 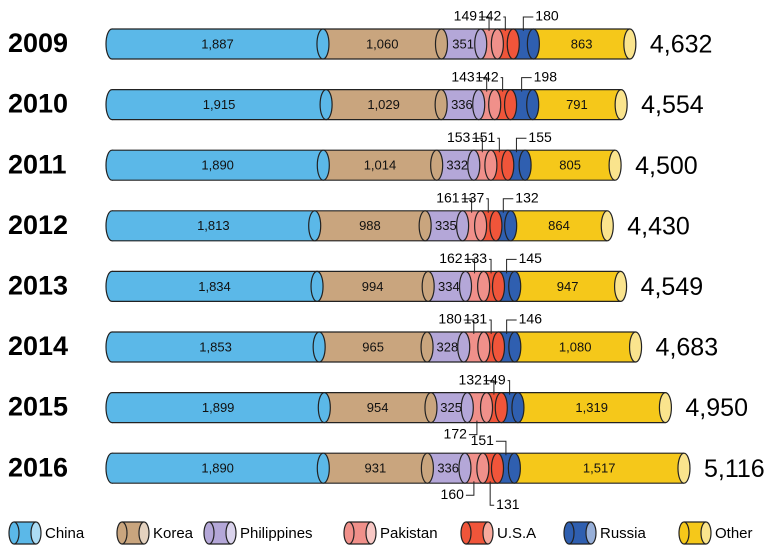 What do you see at coordinates (672, 287) in the screenshot?
I see `total-label: 4,549` at bounding box center [672, 287].